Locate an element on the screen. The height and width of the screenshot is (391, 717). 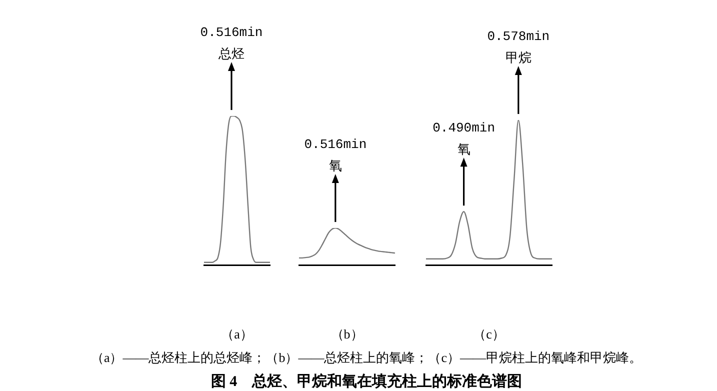
annotation: 0.578min 甲烷 is located at coordinates (518, 47).